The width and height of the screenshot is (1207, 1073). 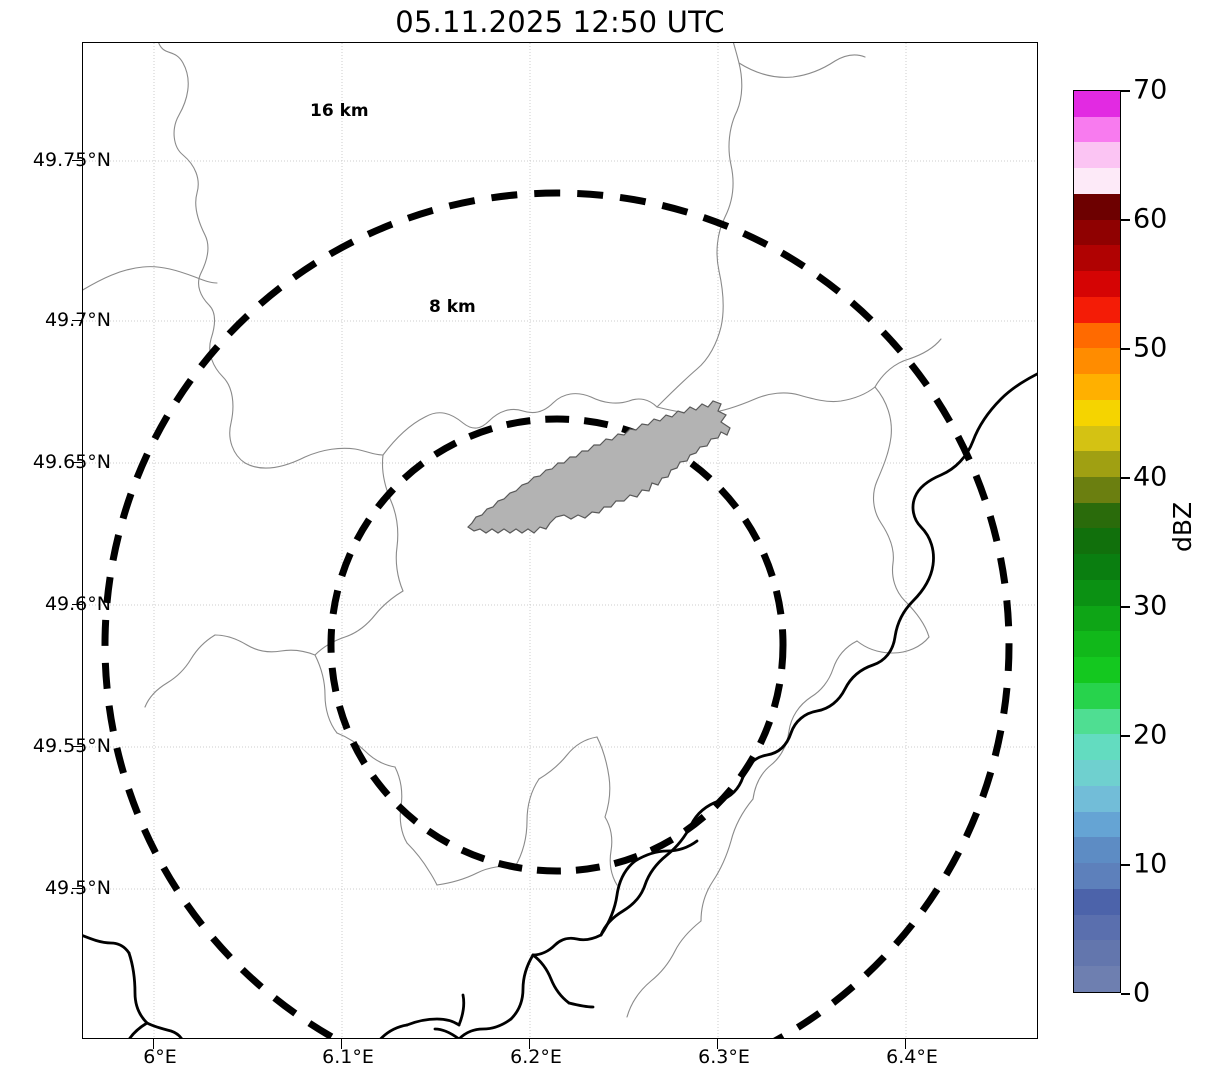 What do you see at coordinates (1150, 348) in the screenshot?
I see `colorbar-label-50: 50` at bounding box center [1150, 348].